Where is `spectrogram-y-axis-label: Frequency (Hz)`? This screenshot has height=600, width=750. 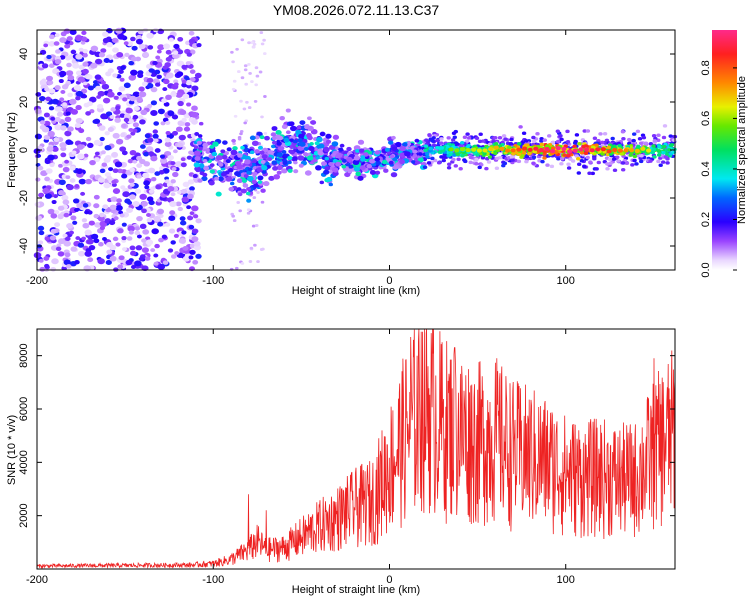
spectrogram-y-axis-label: Frequency (Hz) is located at coordinates (12, 150).